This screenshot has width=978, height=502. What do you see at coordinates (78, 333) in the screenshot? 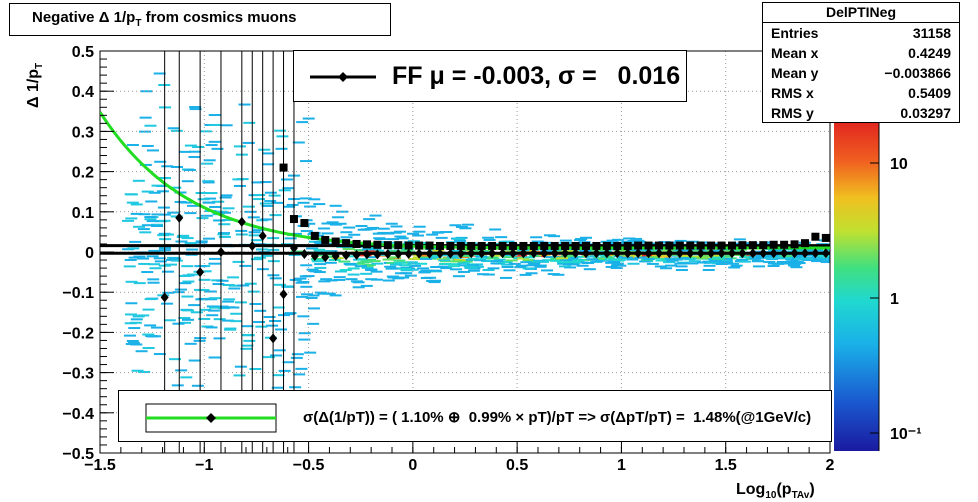
I see `y-tick-label: −0.2` at bounding box center [78, 333].